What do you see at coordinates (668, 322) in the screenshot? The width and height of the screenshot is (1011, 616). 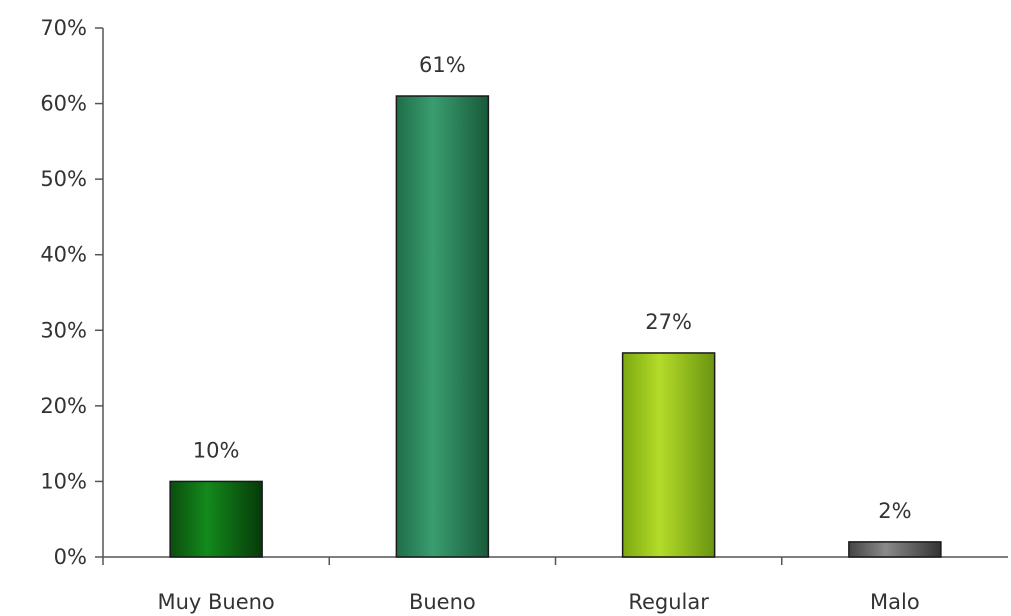 I see `data-label: 27%` at bounding box center [668, 322].